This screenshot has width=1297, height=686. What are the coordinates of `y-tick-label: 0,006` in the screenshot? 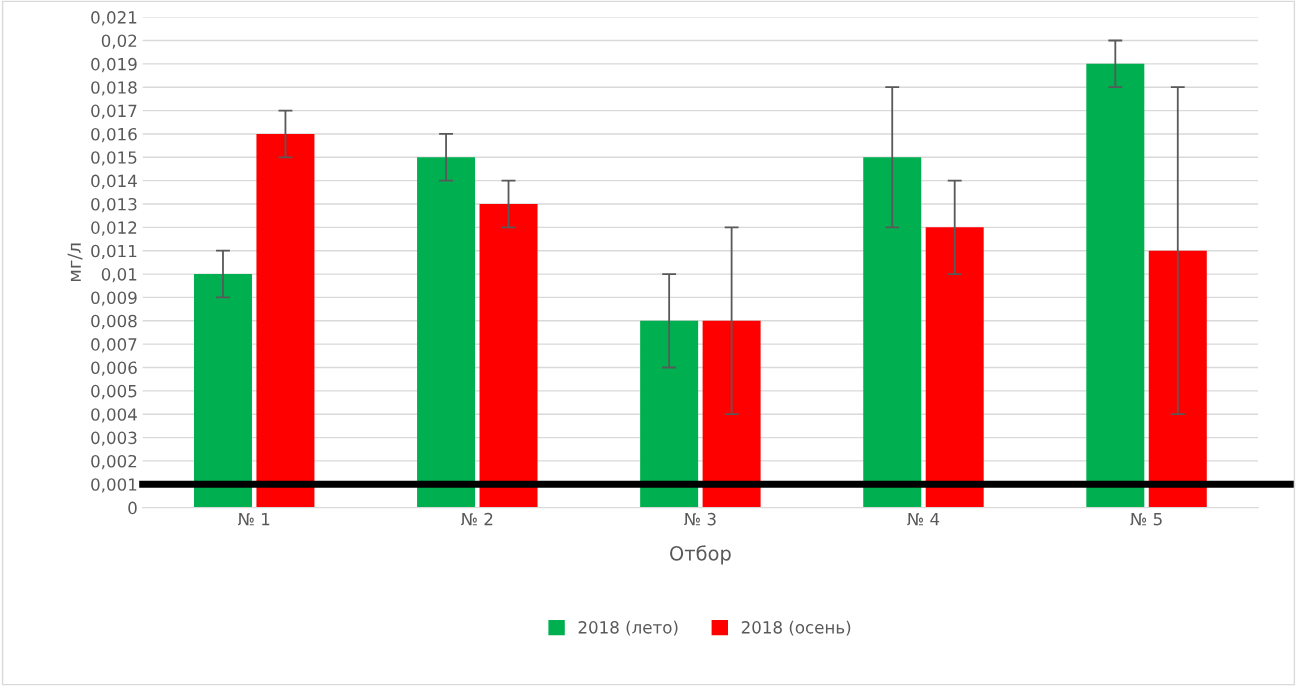 It's located at (114, 368).